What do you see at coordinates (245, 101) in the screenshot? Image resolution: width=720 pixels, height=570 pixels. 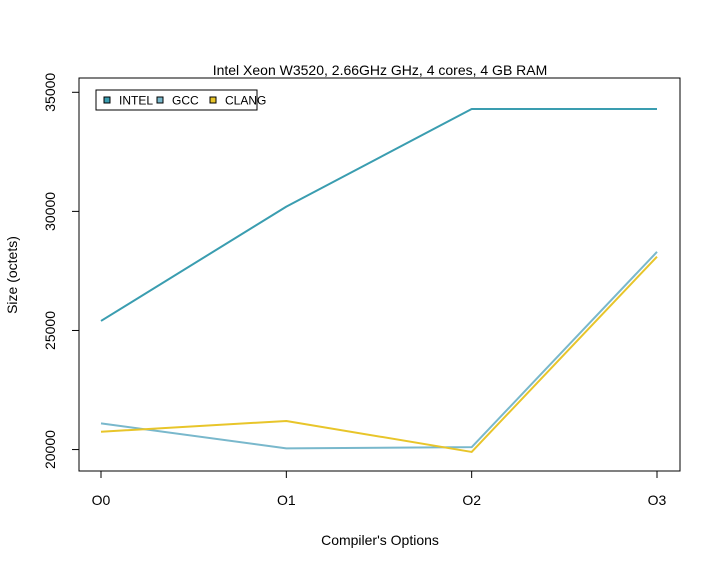 I see `legend-label-clang: CLANG` at bounding box center [245, 101].